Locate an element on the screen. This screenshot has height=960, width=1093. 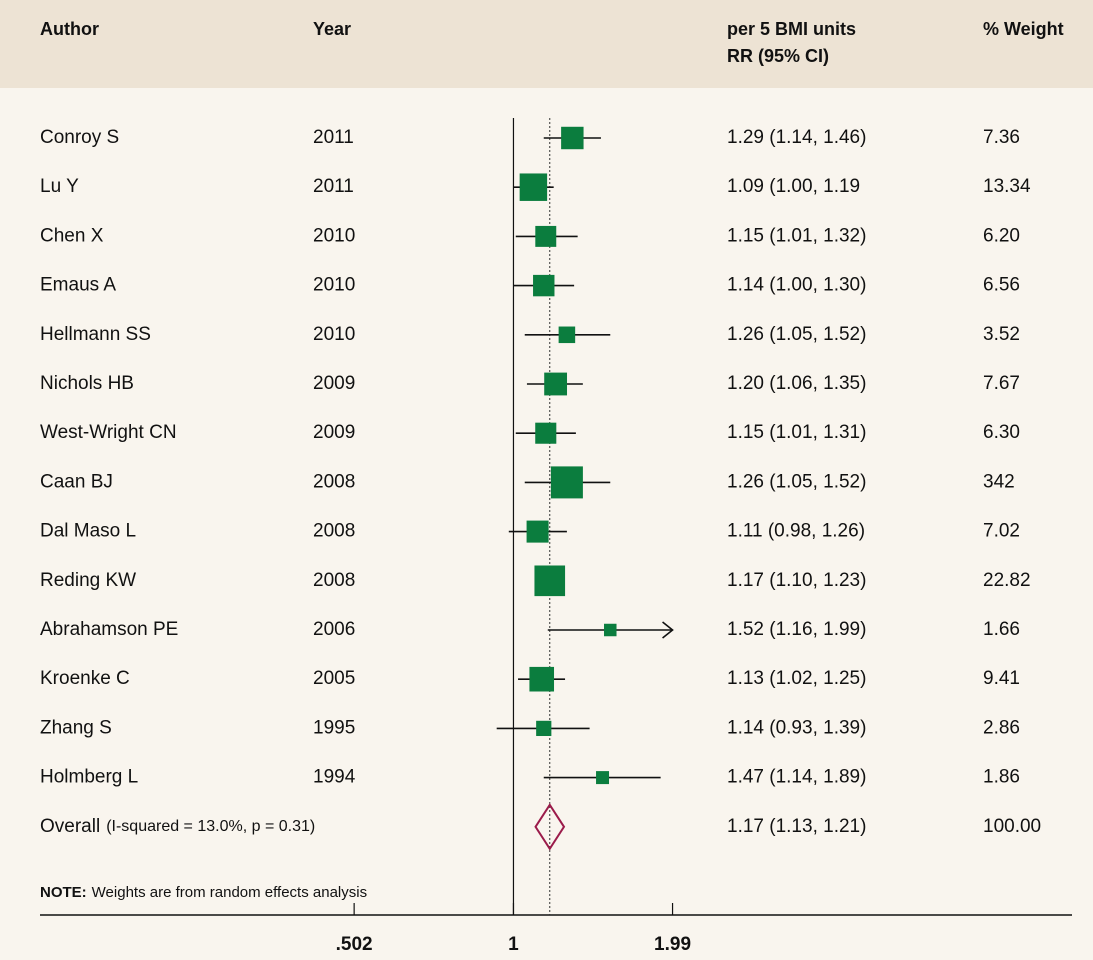
heterogeneity: (I-squared = 13.0%, p = 0.31) is located at coordinates (210, 826).